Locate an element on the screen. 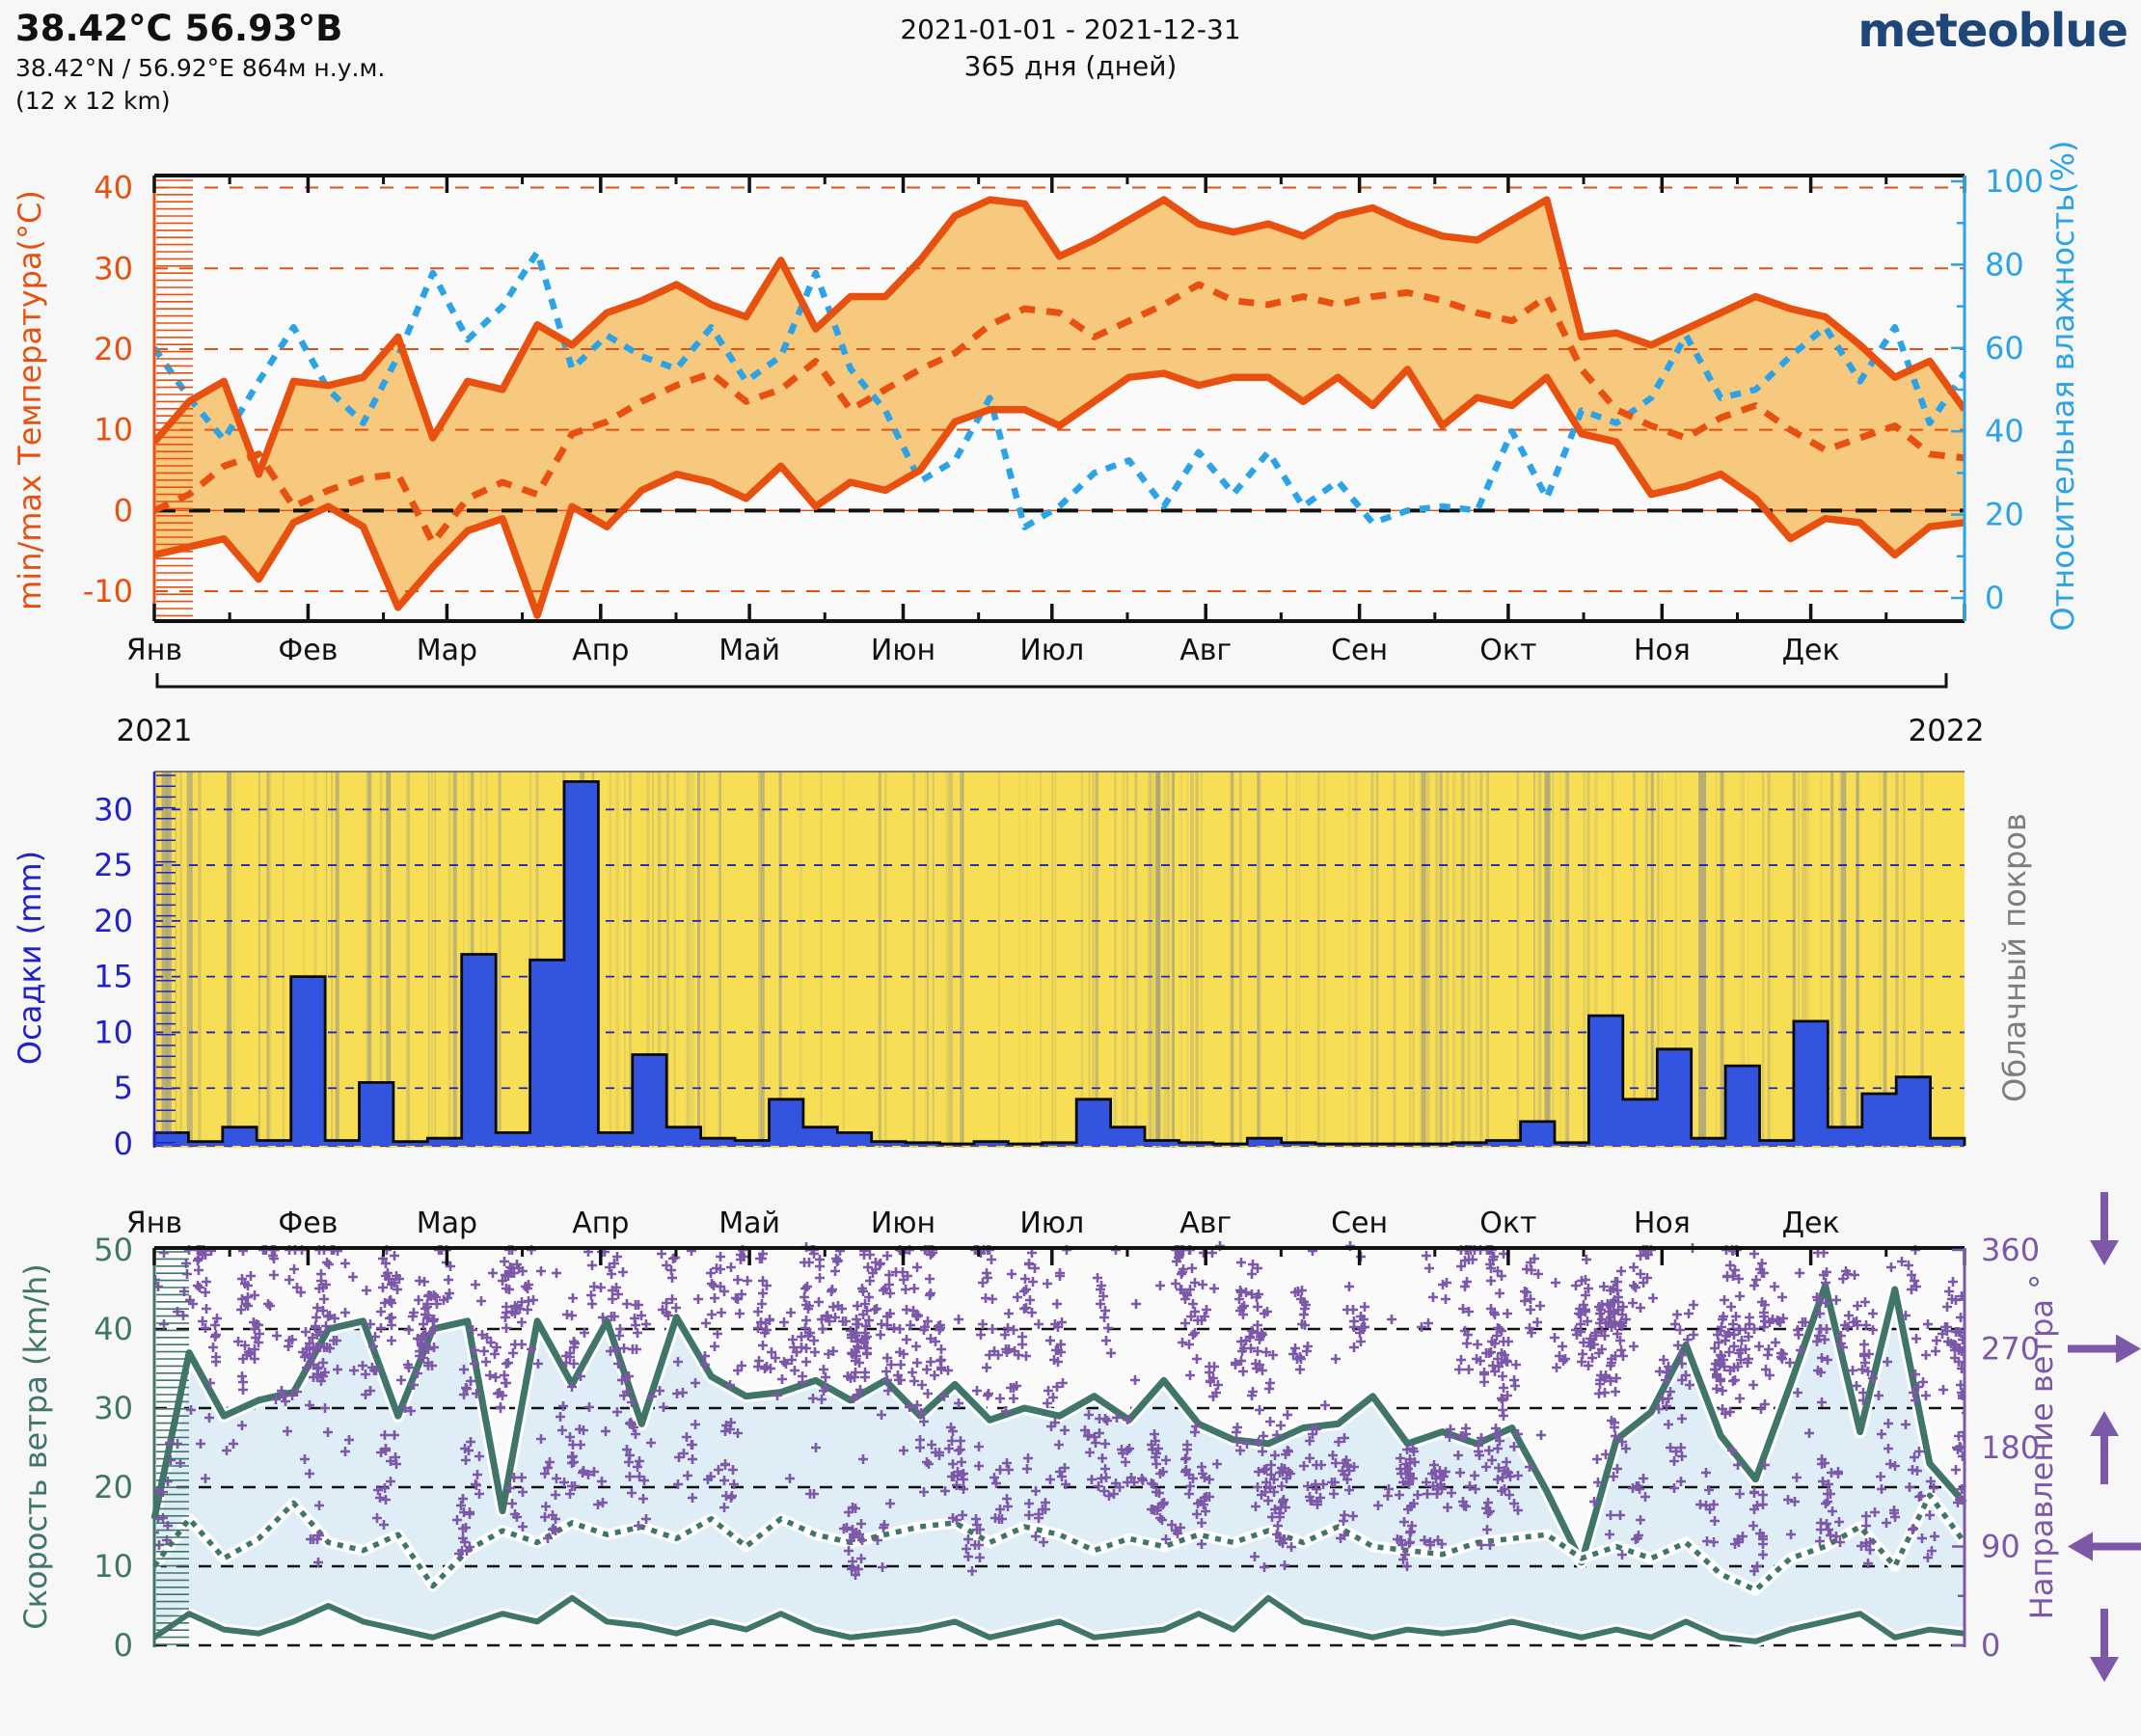  tmax-line is located at coordinates (1059, 337).